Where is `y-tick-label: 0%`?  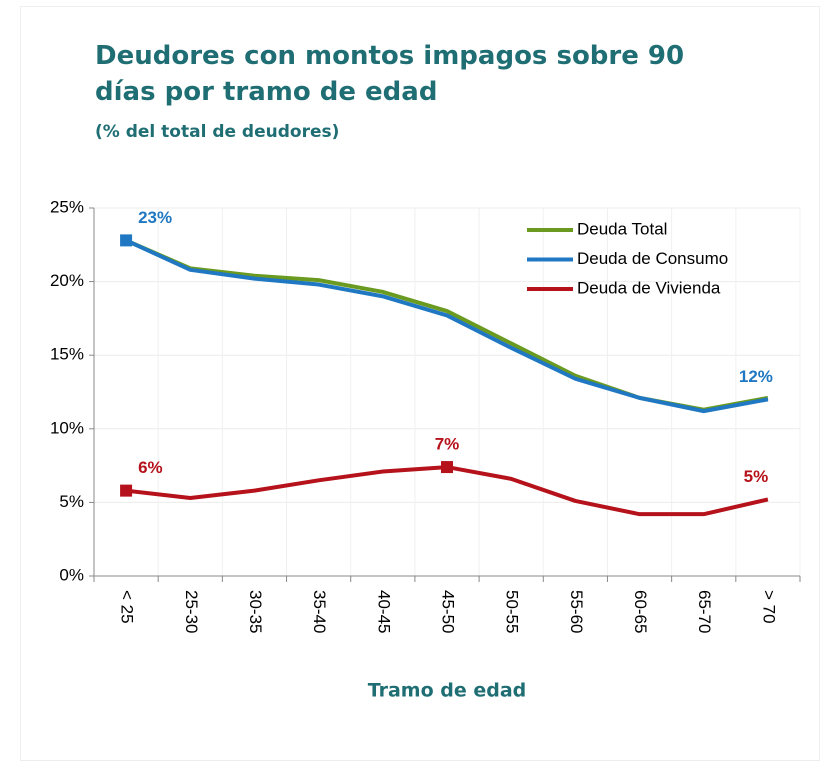 y-tick-label: 0% is located at coordinates (71, 574).